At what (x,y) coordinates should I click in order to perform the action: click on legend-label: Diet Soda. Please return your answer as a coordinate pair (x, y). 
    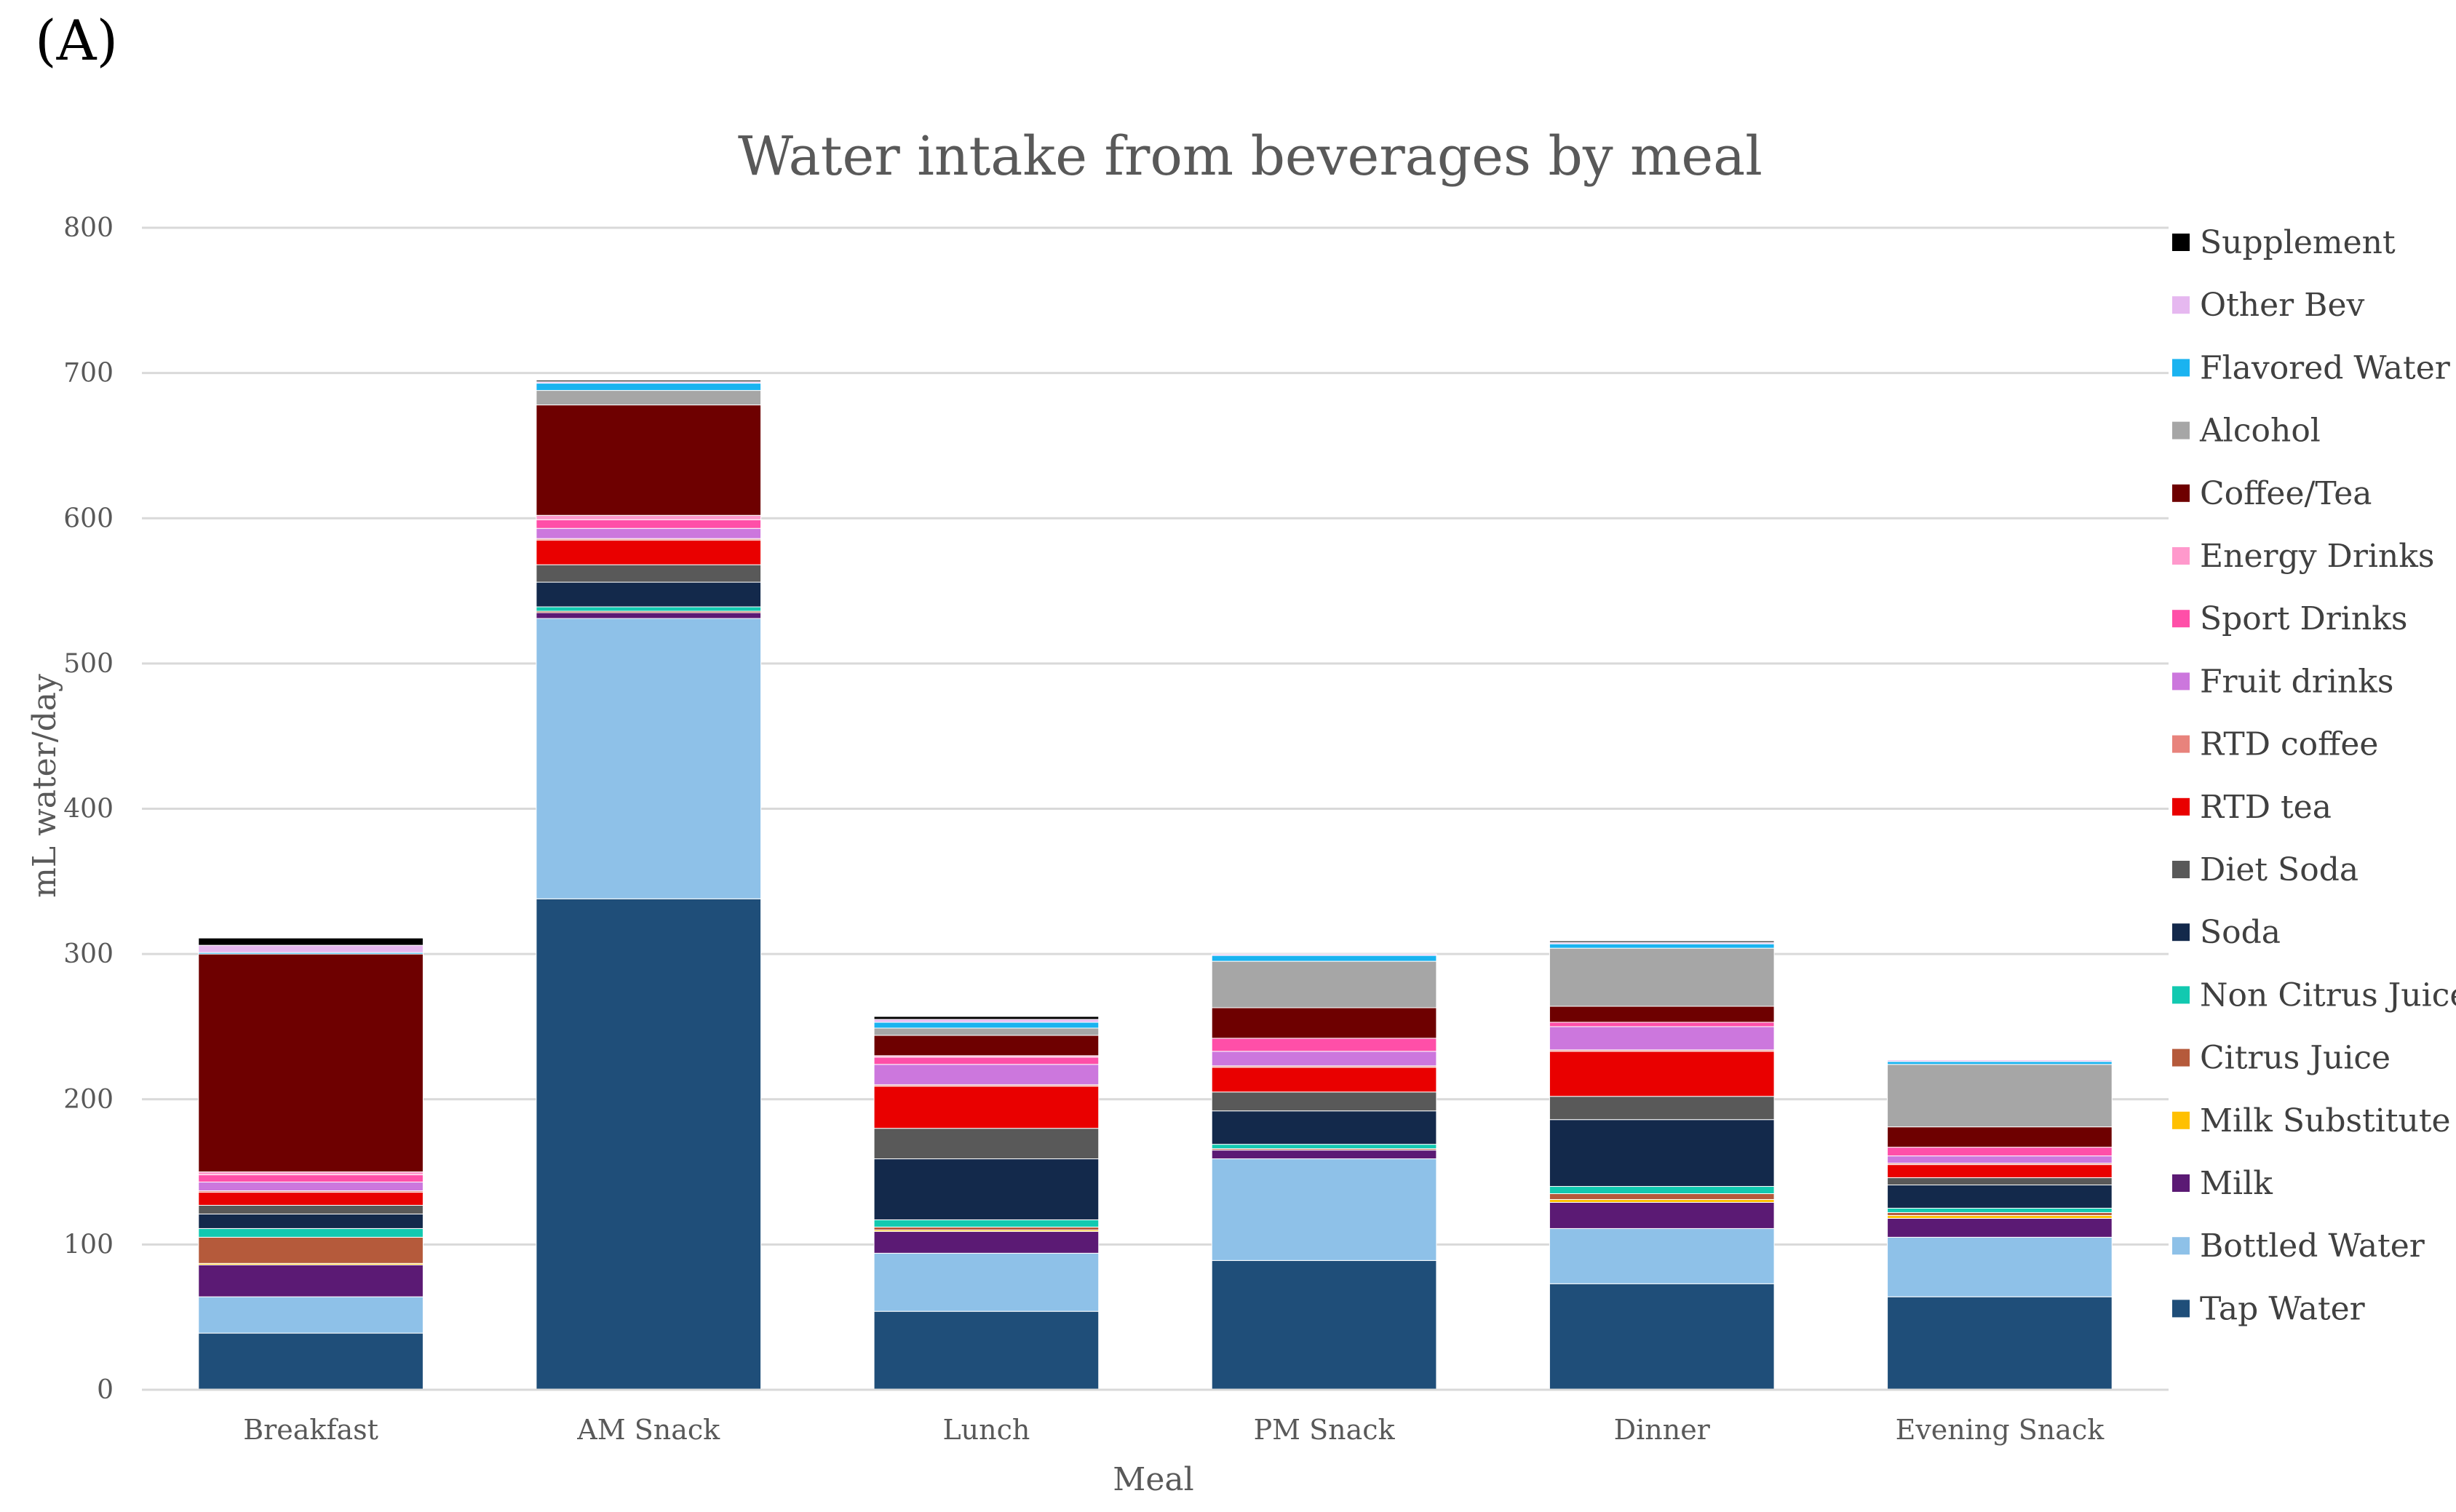
    Looking at the image, I should click on (2279, 869).